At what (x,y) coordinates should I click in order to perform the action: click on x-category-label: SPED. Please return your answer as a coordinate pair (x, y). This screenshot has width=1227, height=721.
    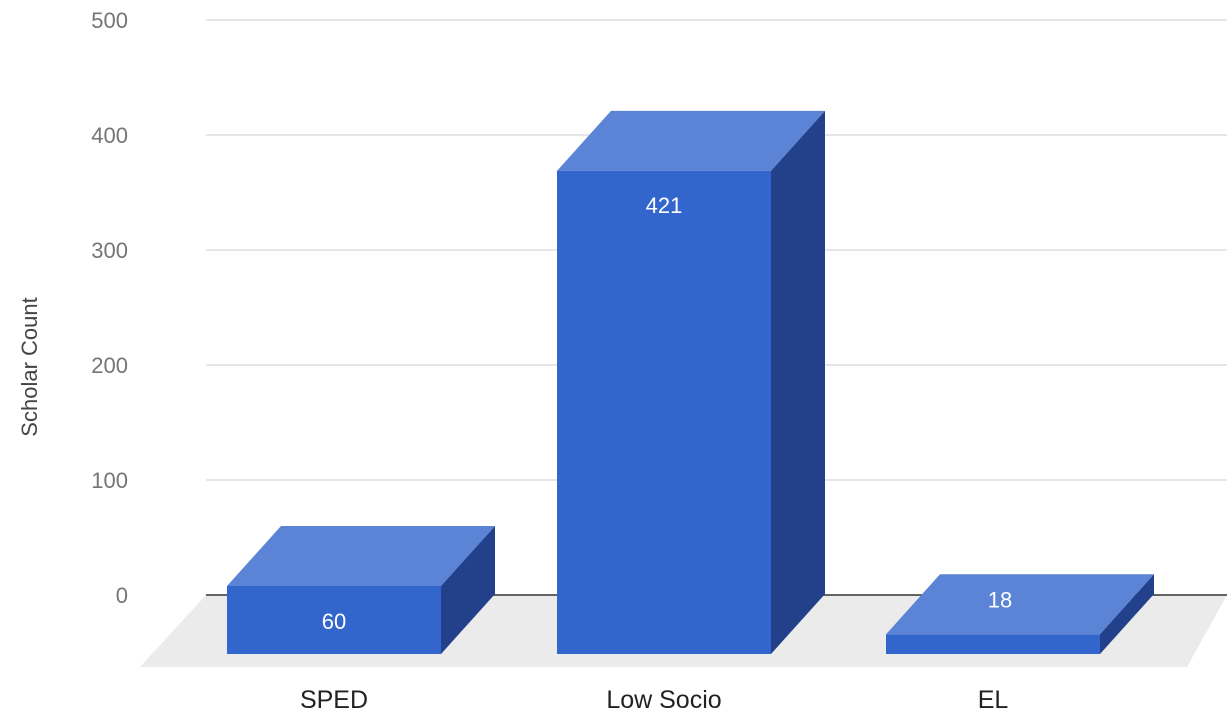
    Looking at the image, I should click on (334, 700).